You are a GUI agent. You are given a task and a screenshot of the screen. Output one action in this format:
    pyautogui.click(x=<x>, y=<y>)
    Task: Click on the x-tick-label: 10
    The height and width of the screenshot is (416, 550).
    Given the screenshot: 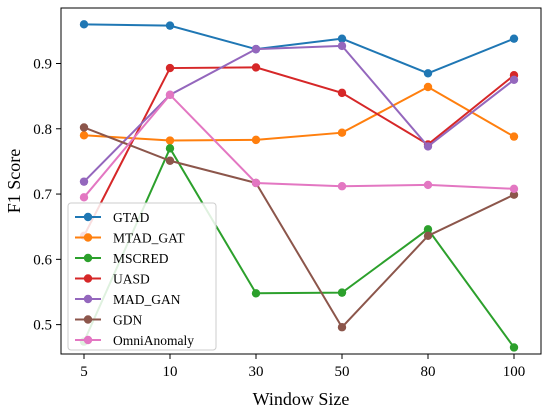 What is the action you would take?
    pyautogui.click(x=170, y=372)
    